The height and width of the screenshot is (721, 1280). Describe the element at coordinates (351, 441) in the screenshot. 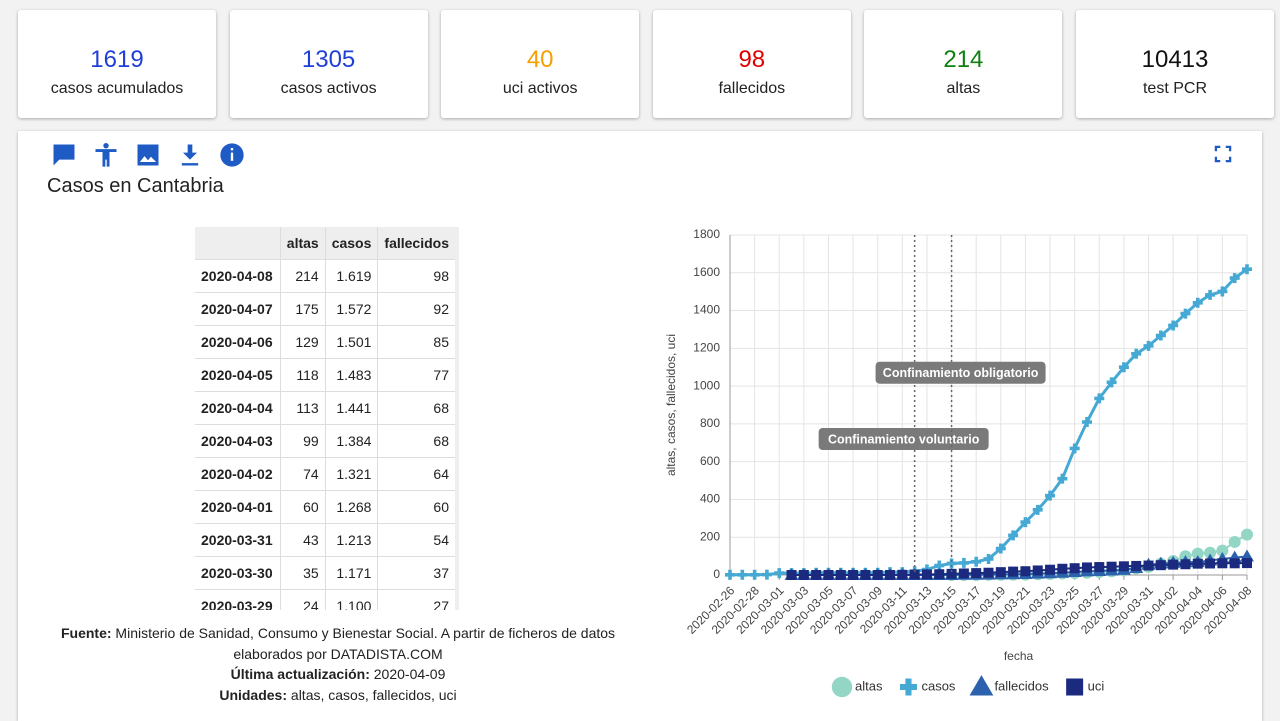

I see `table-cell: 1.384` at that location.